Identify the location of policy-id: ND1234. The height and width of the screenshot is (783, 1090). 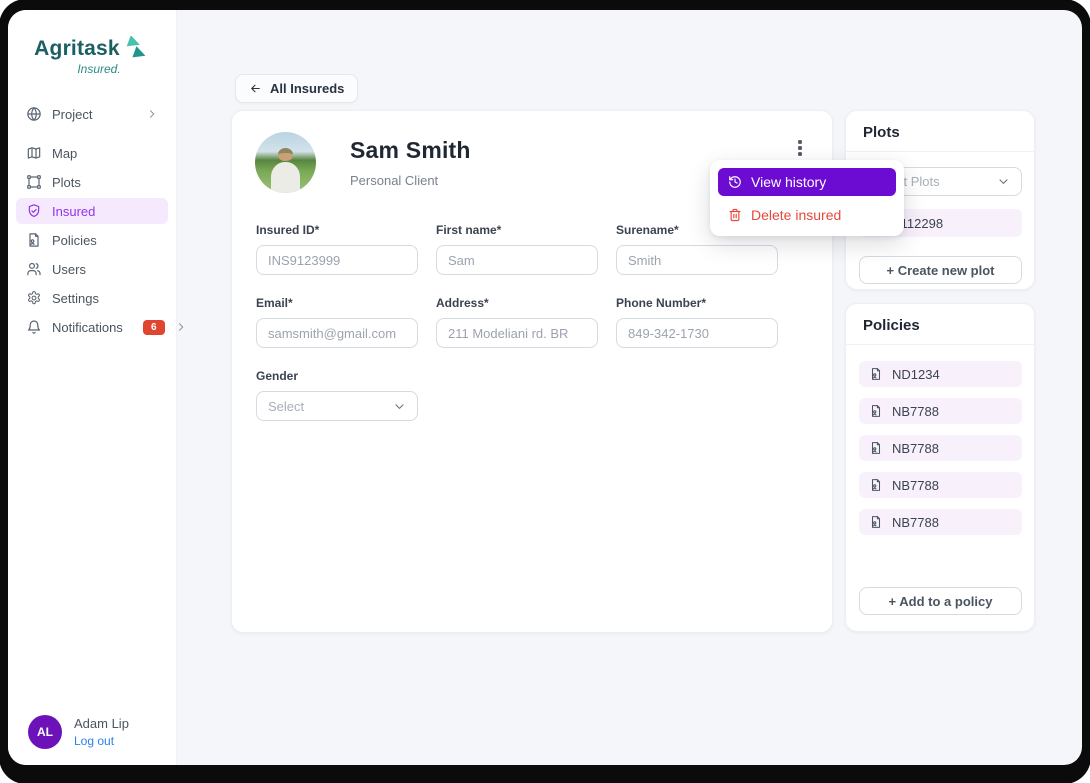
(916, 374).